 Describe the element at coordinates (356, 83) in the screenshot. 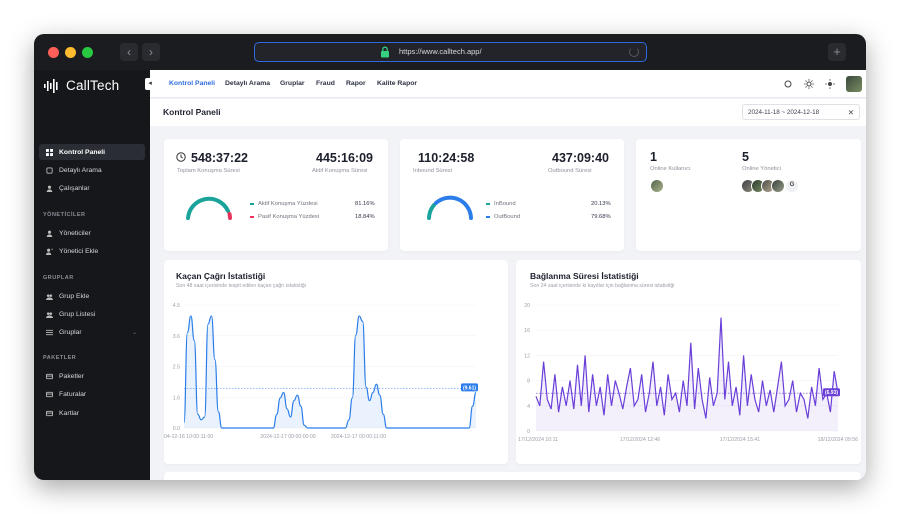

I see `tab-rapor: Rapor` at that location.